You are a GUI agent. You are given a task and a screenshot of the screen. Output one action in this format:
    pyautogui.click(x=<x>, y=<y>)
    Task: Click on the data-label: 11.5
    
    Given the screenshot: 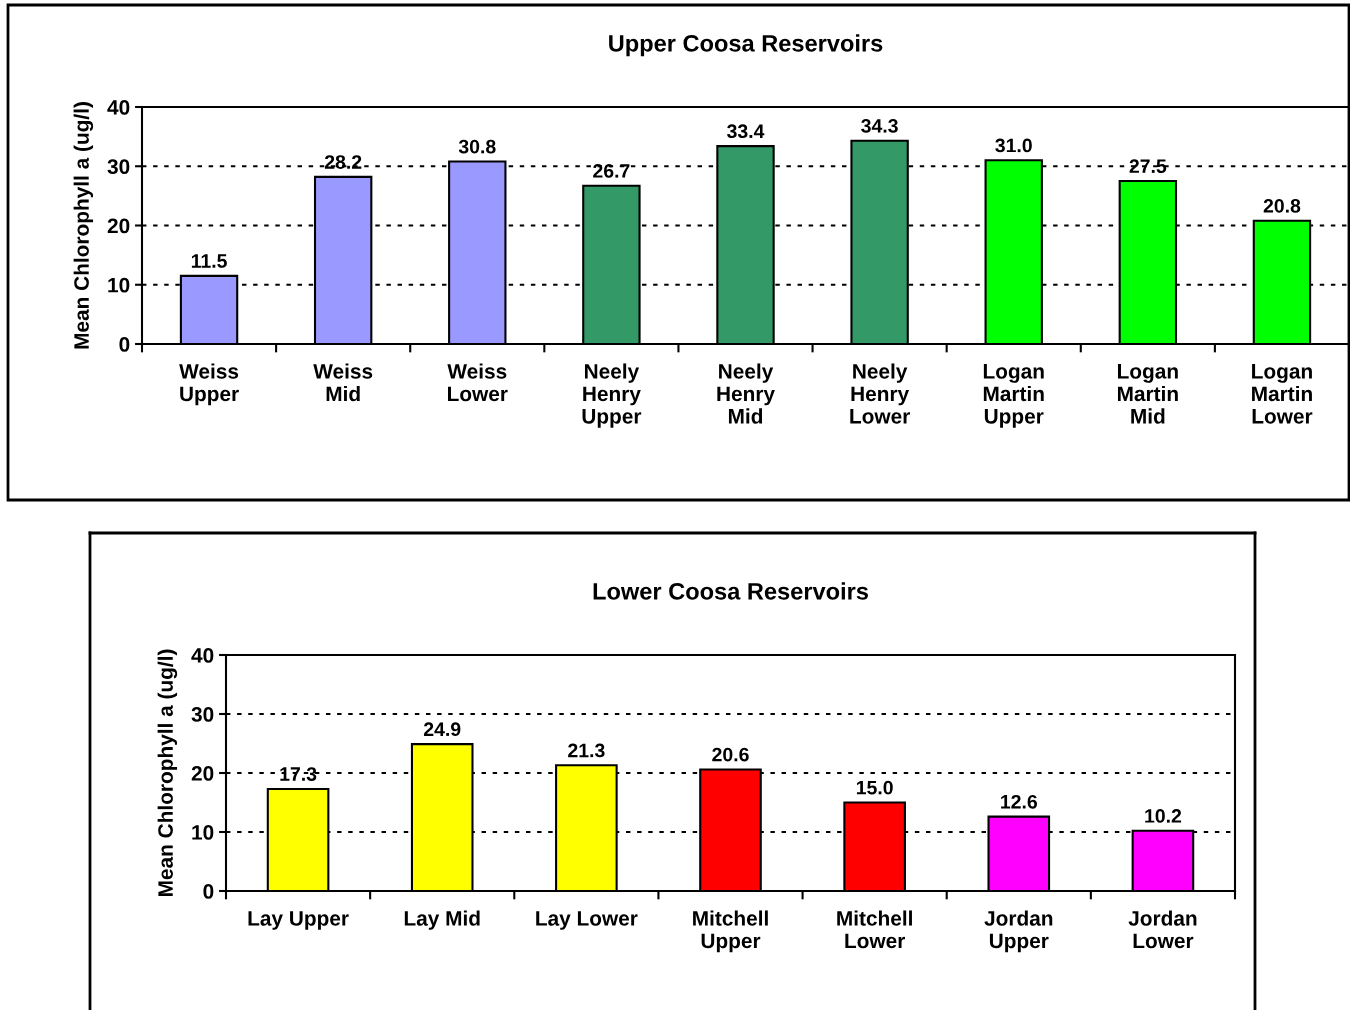 What is the action you would take?
    pyautogui.click(x=209, y=261)
    